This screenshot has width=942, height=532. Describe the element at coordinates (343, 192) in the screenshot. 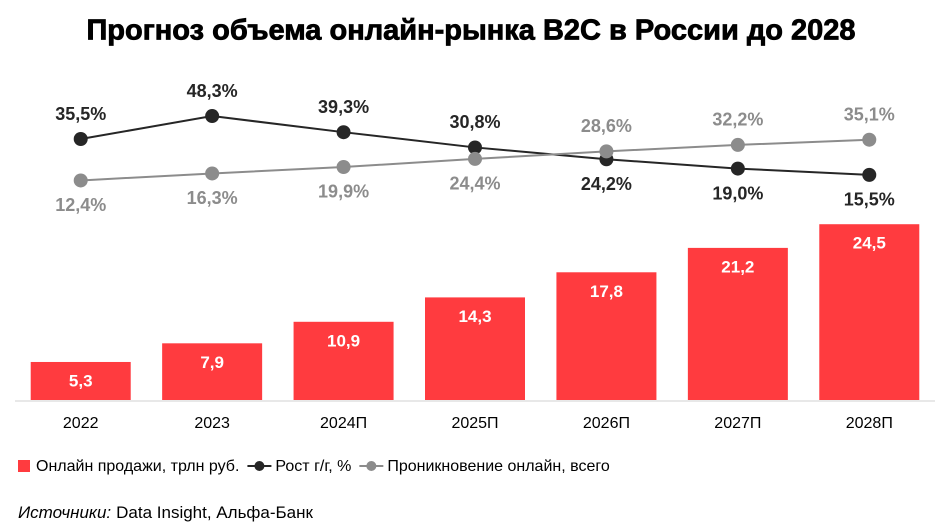

I see `line-value-label: 19,9%` at that location.